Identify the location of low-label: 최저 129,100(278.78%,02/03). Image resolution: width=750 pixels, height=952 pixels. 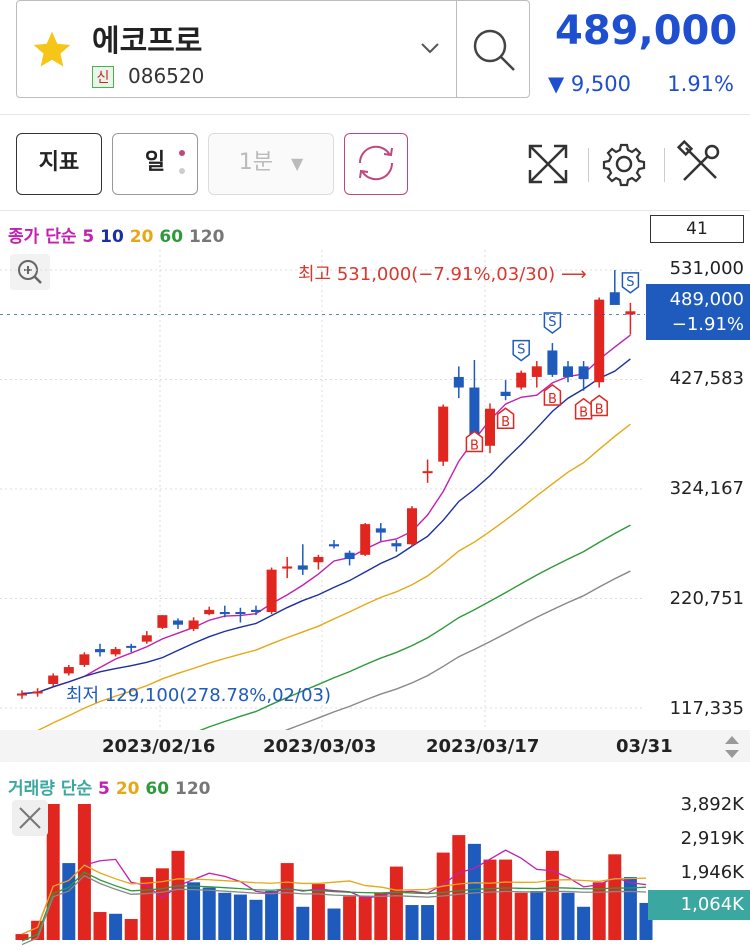
(199, 695).